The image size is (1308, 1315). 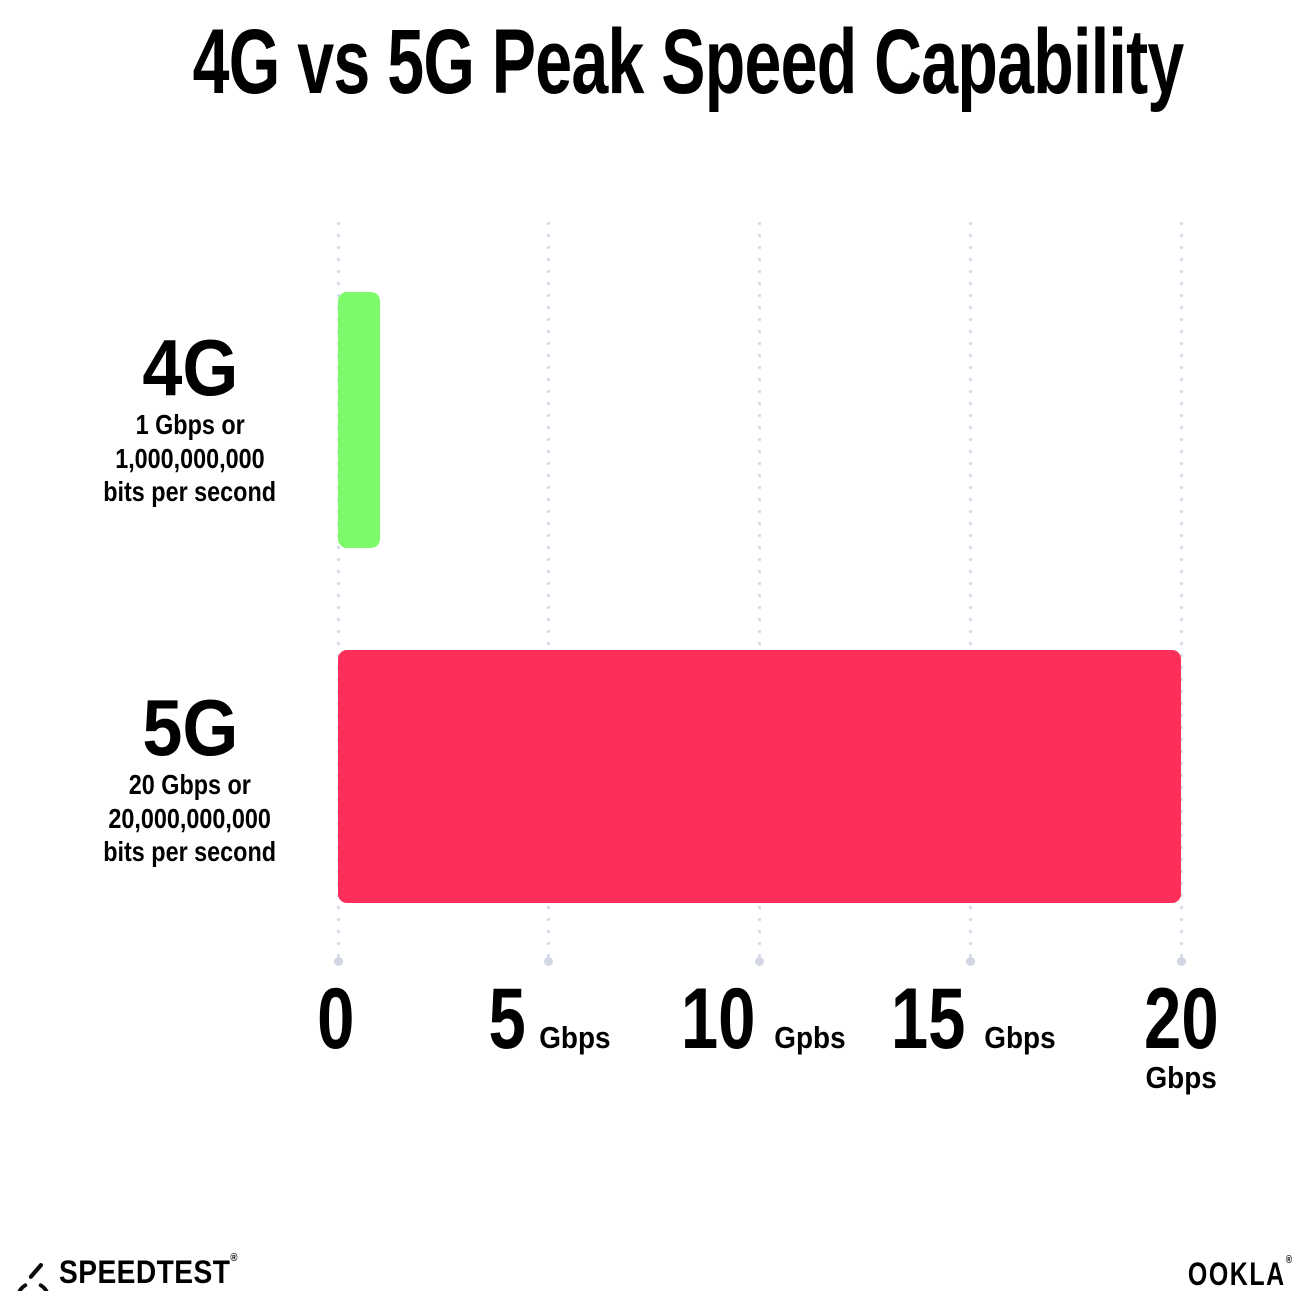 I want to click on x-tick-10-unit: Gpbs, so click(x=809, y=1037).